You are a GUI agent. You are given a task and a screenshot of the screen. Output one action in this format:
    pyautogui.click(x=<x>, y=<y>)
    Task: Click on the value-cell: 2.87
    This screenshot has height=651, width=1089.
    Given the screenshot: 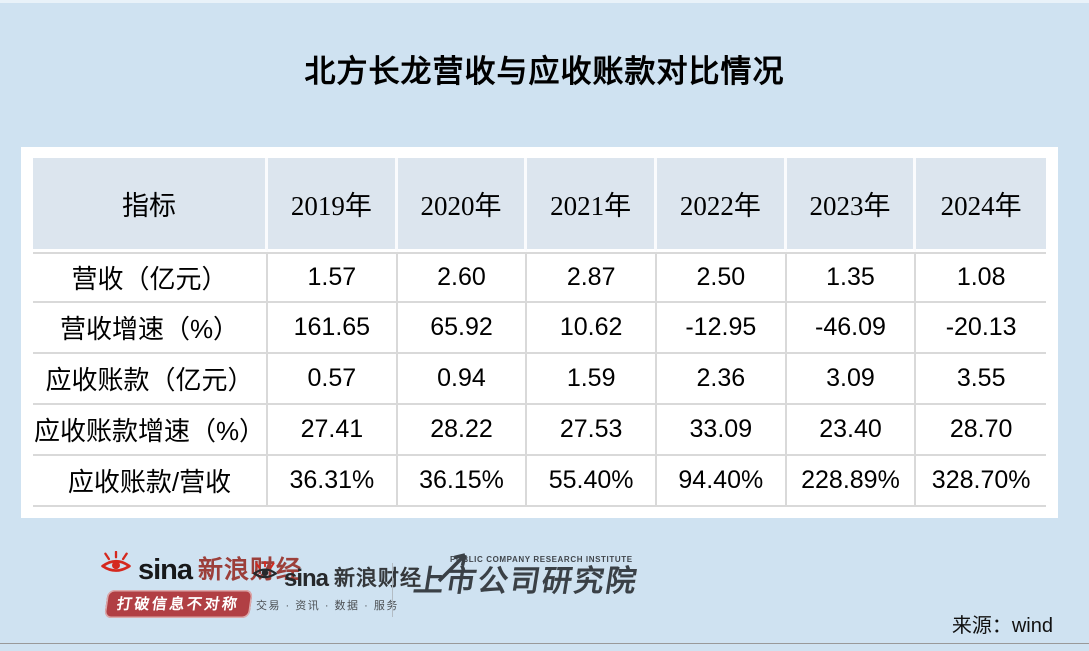 What is the action you would take?
    pyautogui.click(x=592, y=277)
    